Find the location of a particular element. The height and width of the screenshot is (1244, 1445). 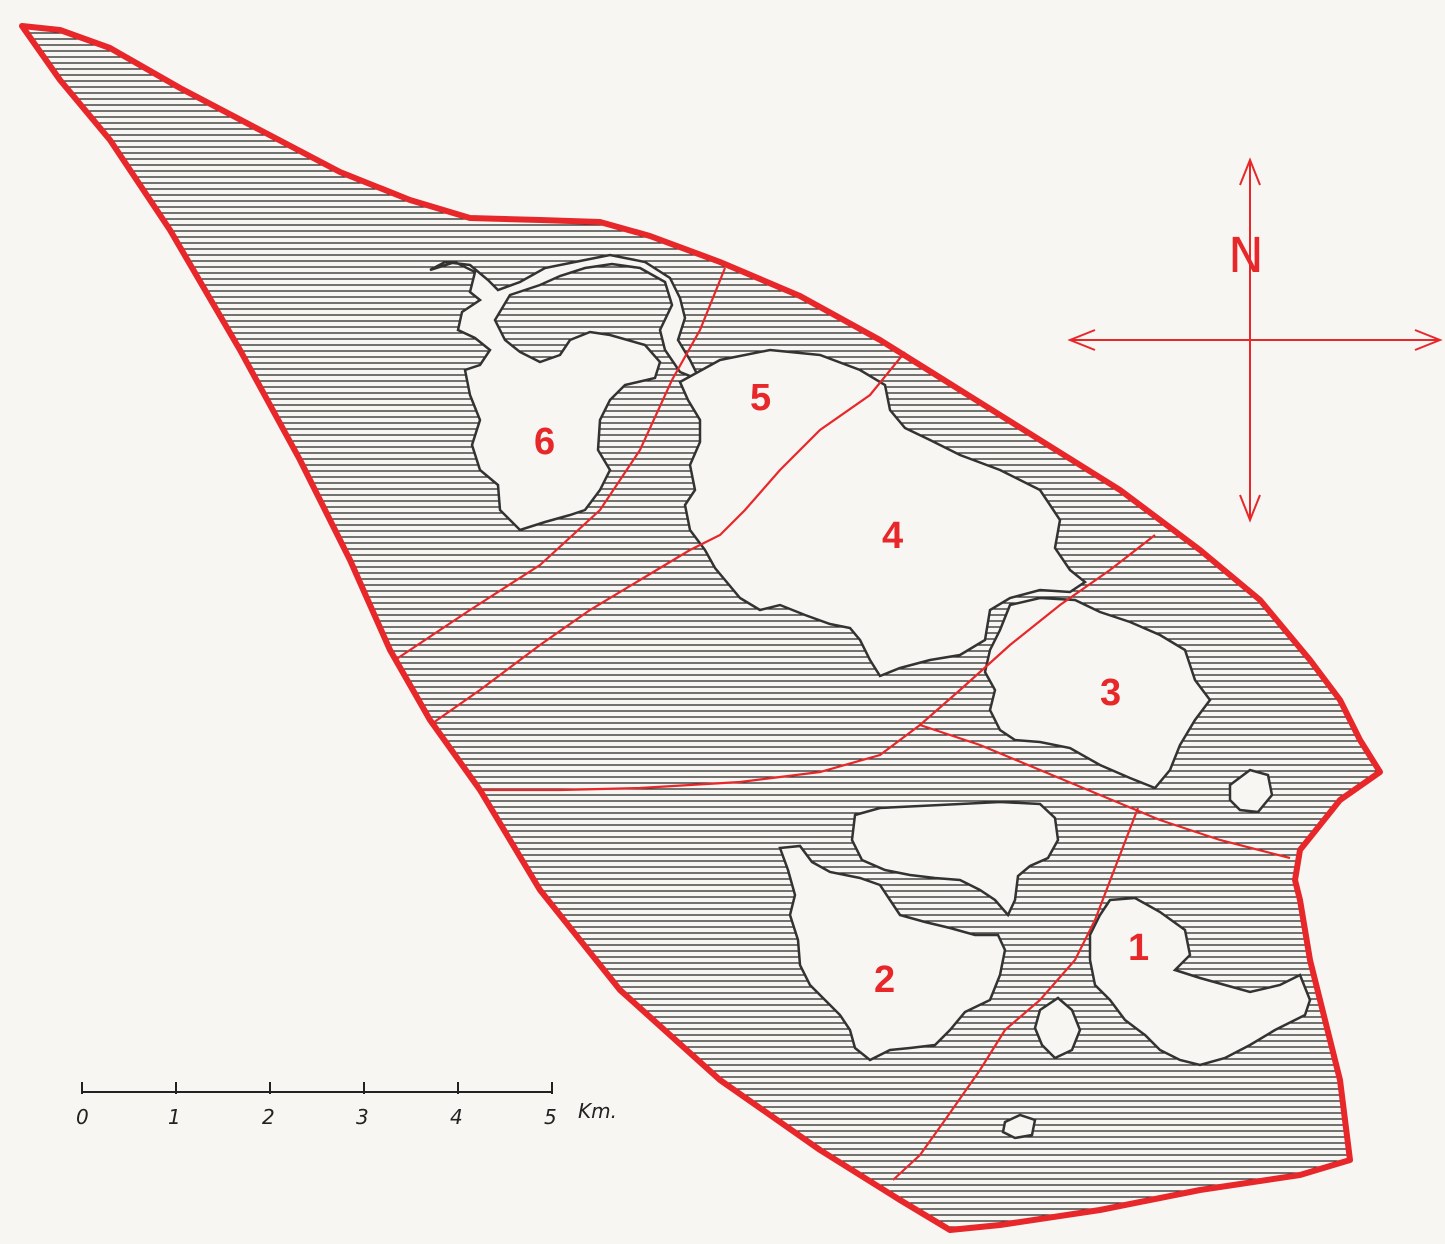

small-island-east is located at coordinates (1251, 791).